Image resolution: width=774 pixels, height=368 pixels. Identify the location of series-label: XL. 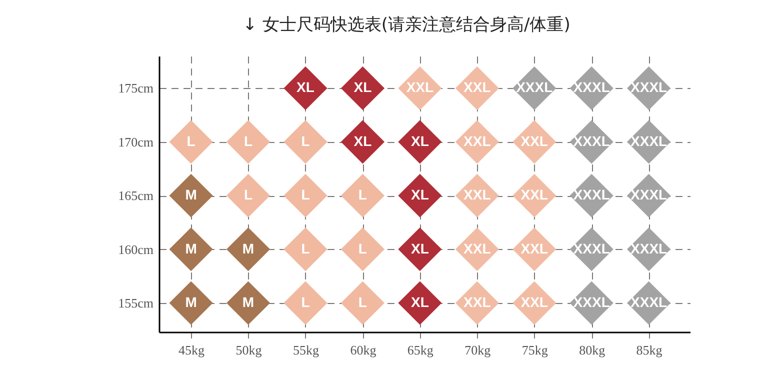
(420, 248).